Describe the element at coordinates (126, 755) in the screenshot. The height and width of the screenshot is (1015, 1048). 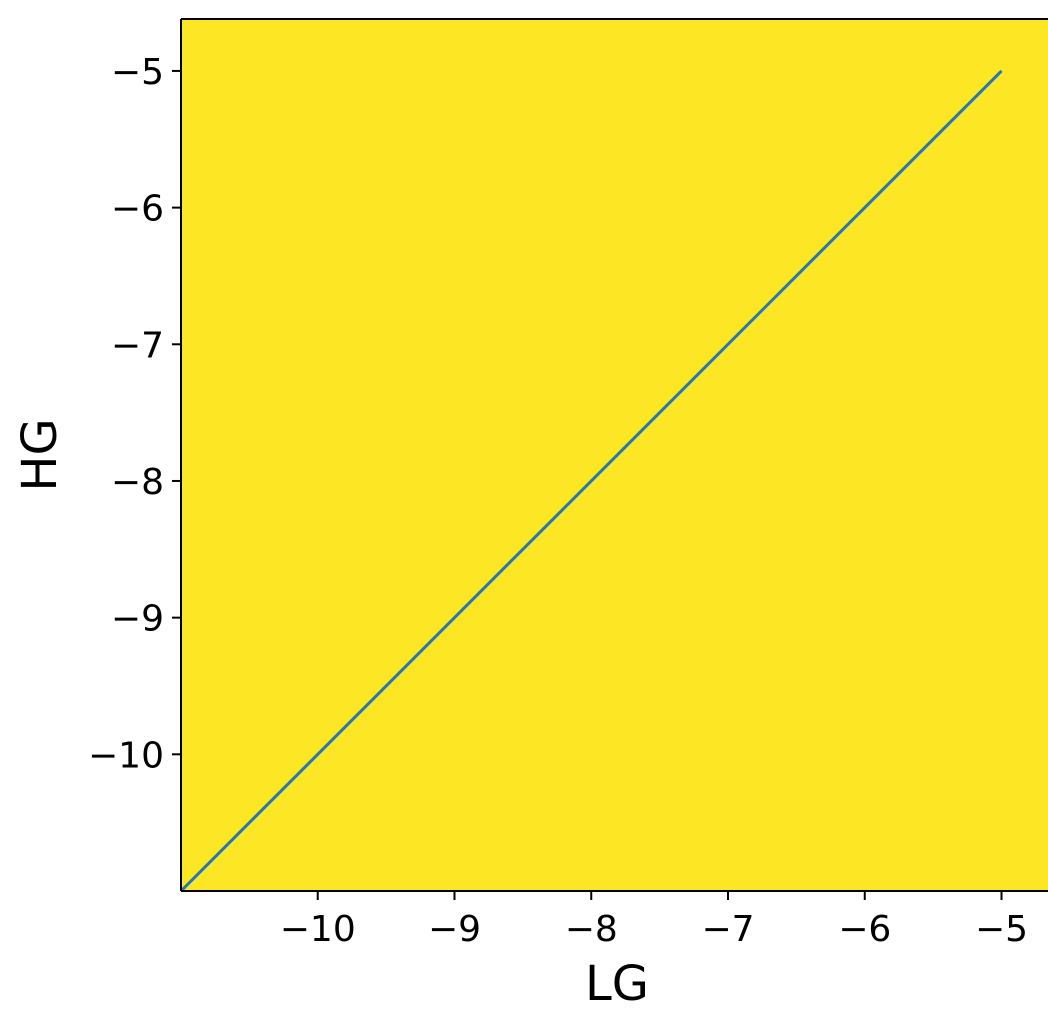
I see `y-tick-label: −10` at that location.